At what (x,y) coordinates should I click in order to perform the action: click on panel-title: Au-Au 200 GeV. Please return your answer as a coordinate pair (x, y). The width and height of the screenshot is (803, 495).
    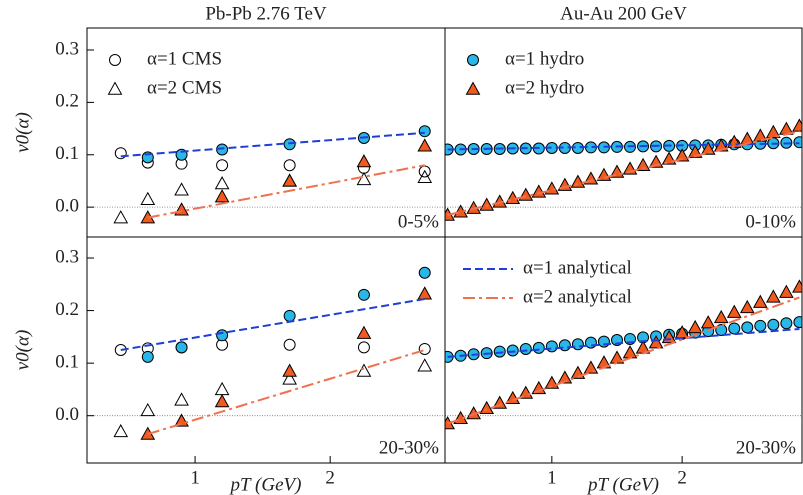
    Looking at the image, I should click on (623, 13).